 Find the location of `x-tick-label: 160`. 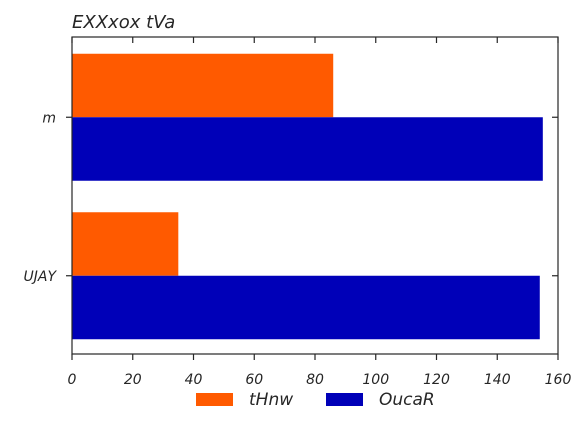

x-tick-label: 160 is located at coordinates (558, 380).